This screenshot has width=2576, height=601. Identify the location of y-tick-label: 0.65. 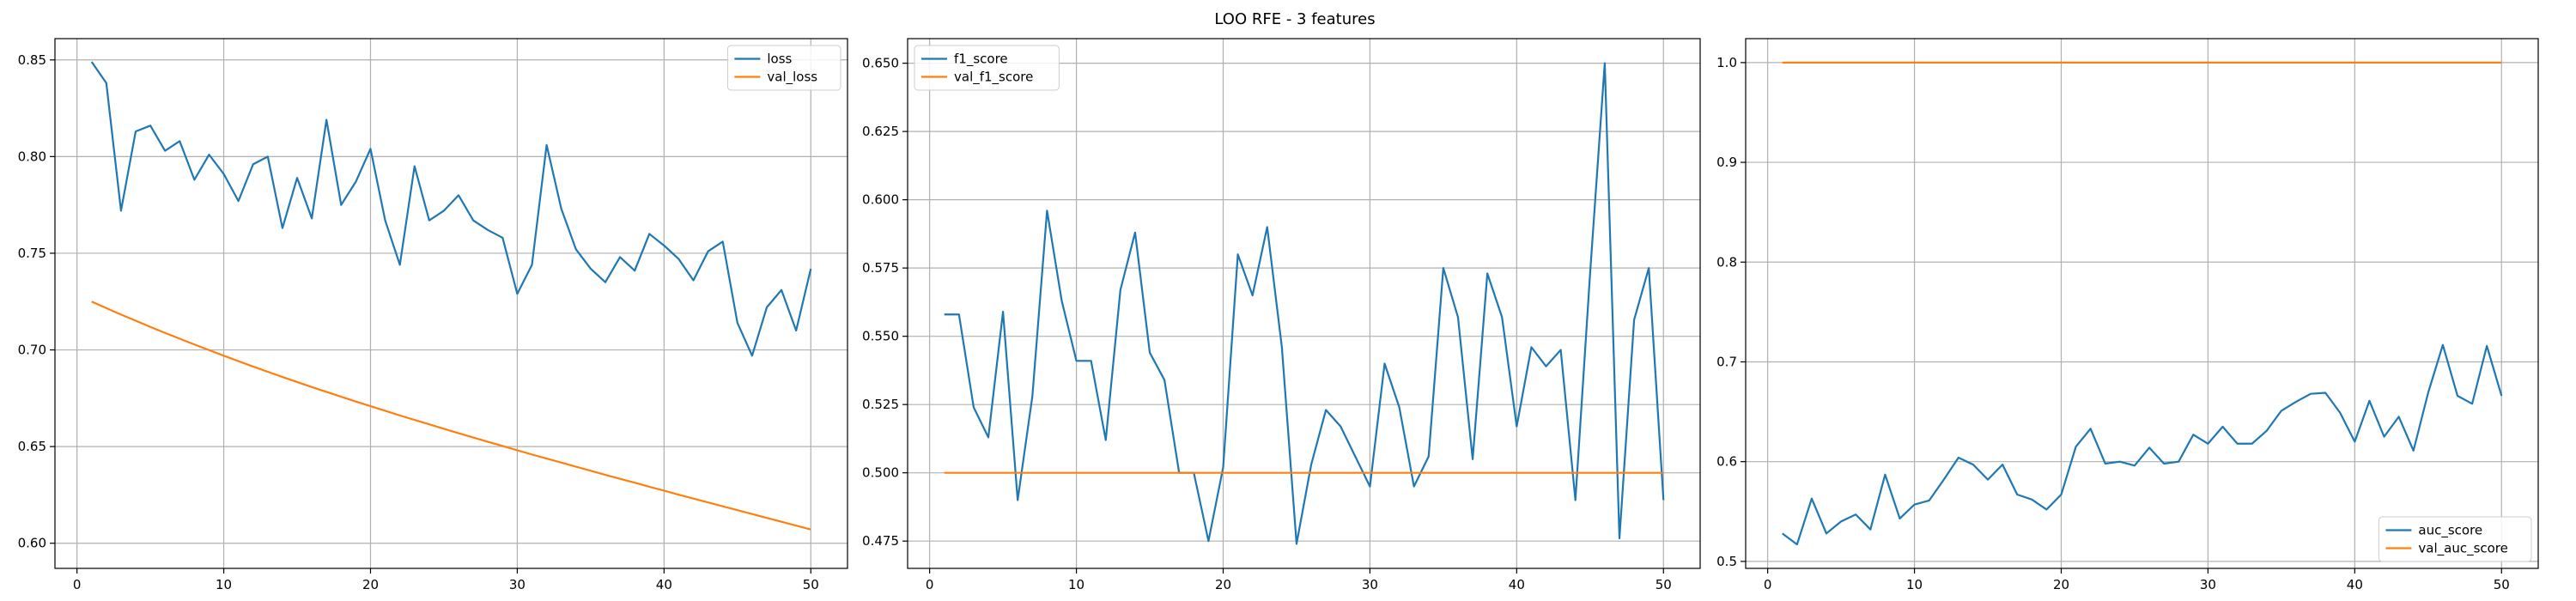
(32, 447).